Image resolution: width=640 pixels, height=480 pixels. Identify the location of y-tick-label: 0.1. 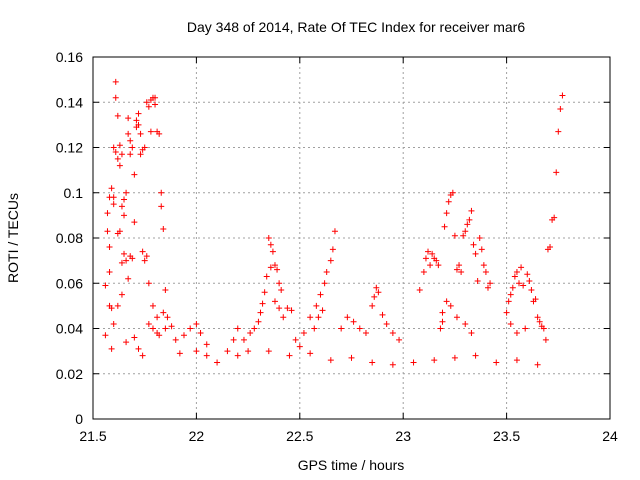
(74, 193).